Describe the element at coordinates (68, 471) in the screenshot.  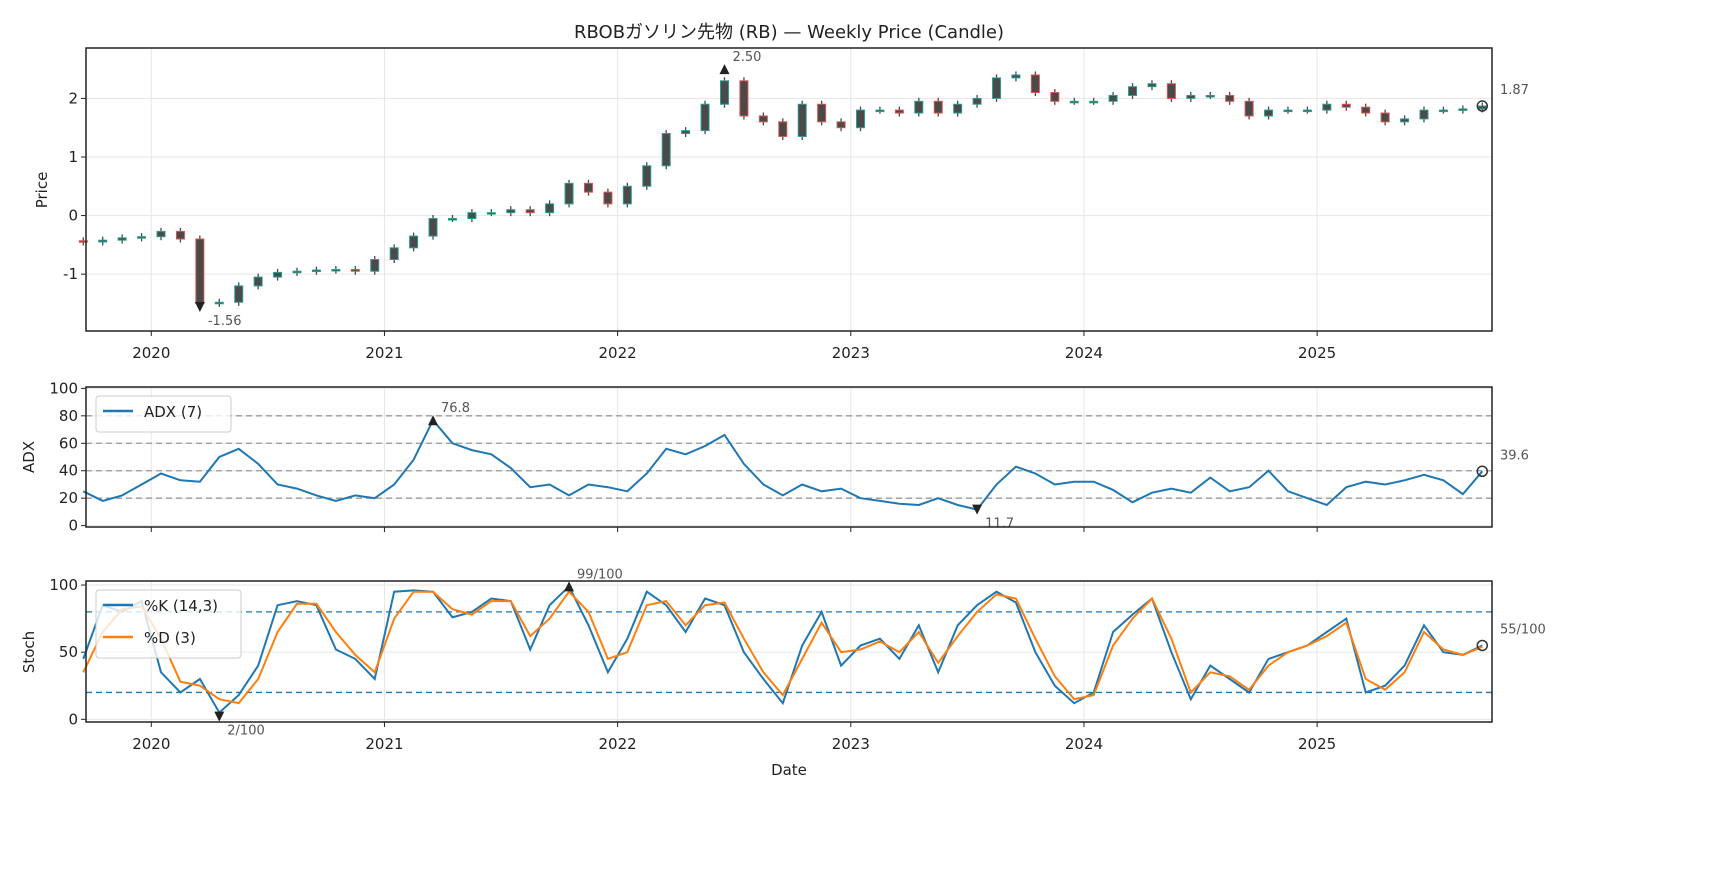
I see `y-tick-label: 40` at that location.